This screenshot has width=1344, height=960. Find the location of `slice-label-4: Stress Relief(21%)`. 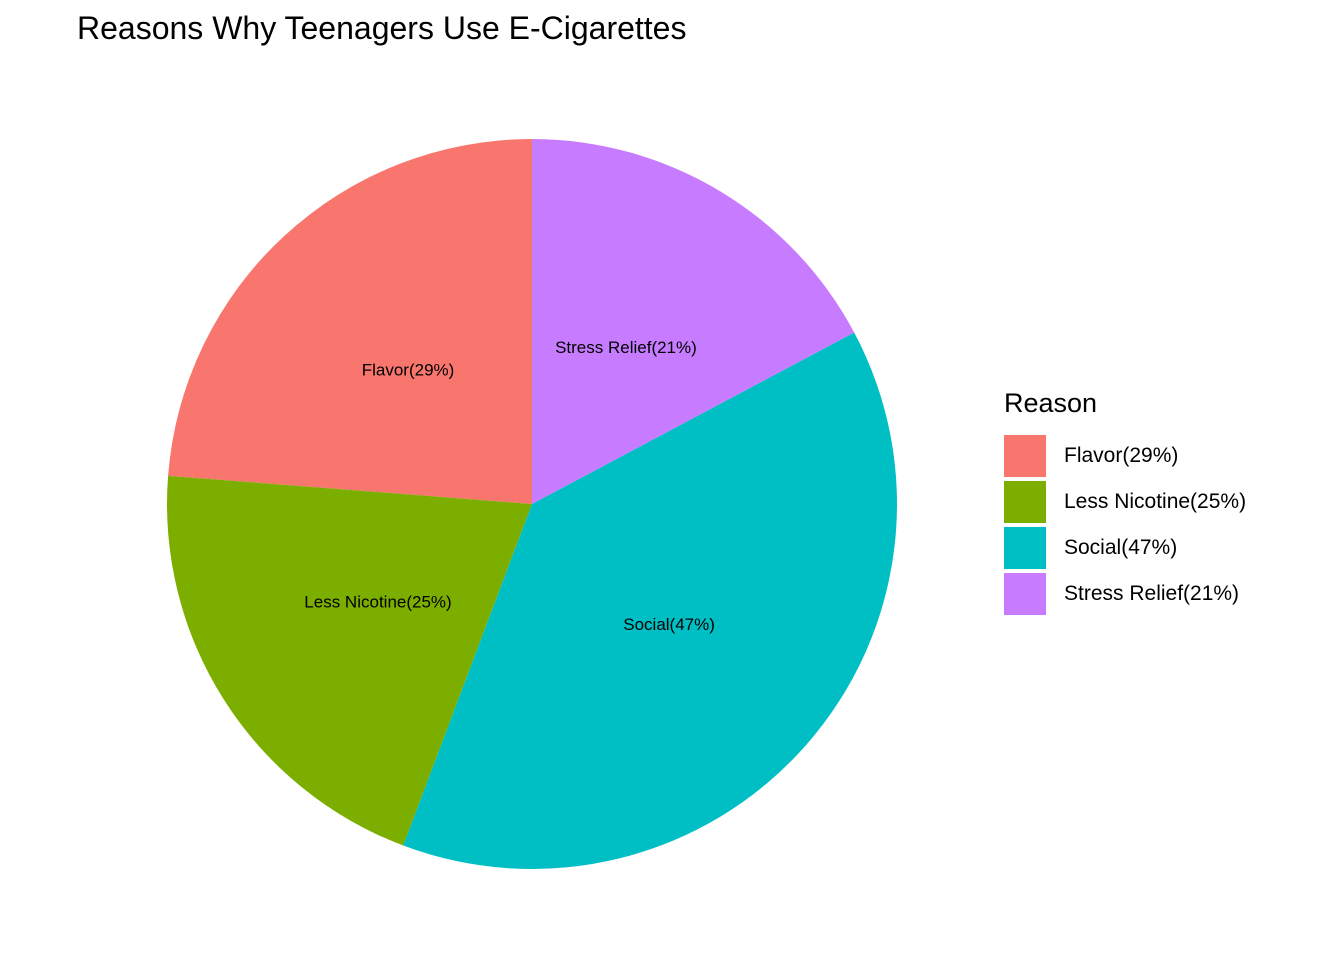

slice-label-4: Stress Relief(21%) is located at coordinates (626, 347).